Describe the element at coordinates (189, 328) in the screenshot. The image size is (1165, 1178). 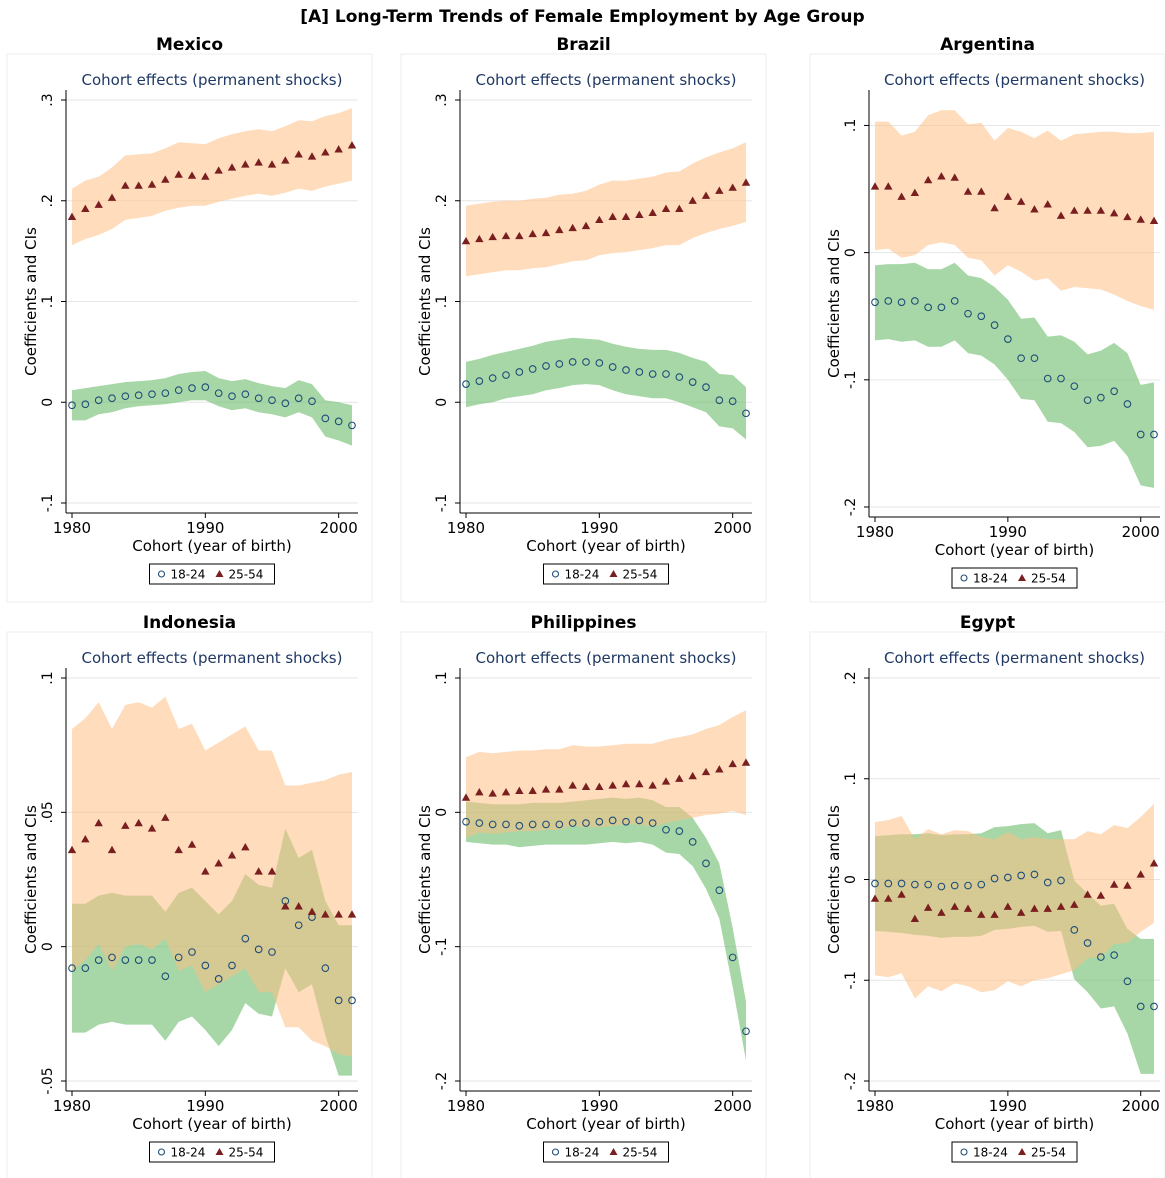
I see `panel-frame` at that location.